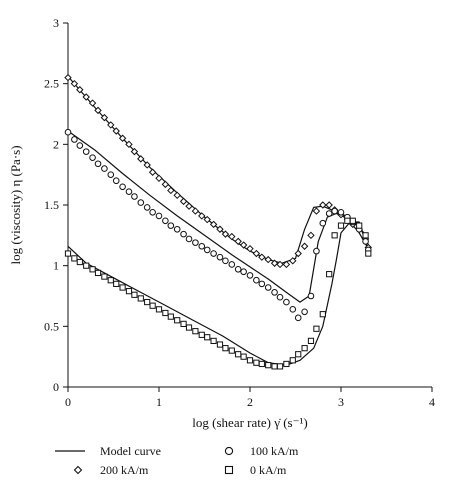 This screenshot has width=452, height=500. I want to click on x-ticks: 0 1 2 3 4, so click(250, 398).